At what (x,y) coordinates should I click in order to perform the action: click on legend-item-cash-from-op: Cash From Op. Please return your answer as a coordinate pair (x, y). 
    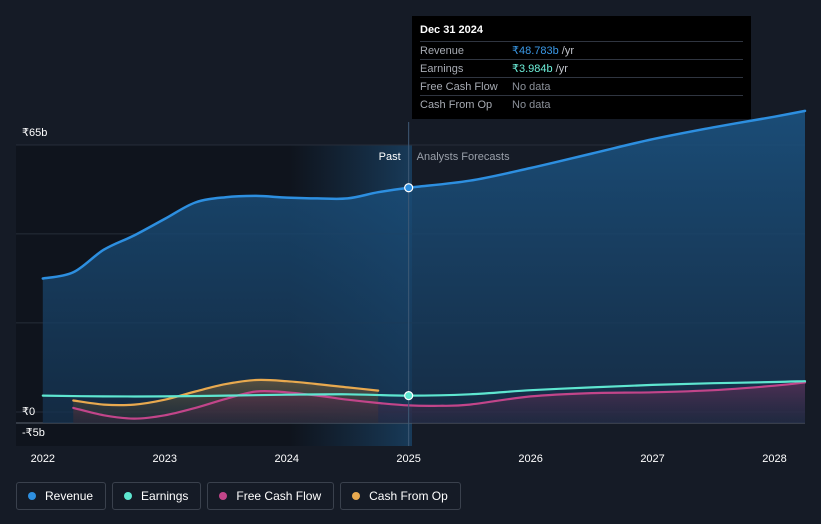
    Looking at the image, I should click on (400, 496).